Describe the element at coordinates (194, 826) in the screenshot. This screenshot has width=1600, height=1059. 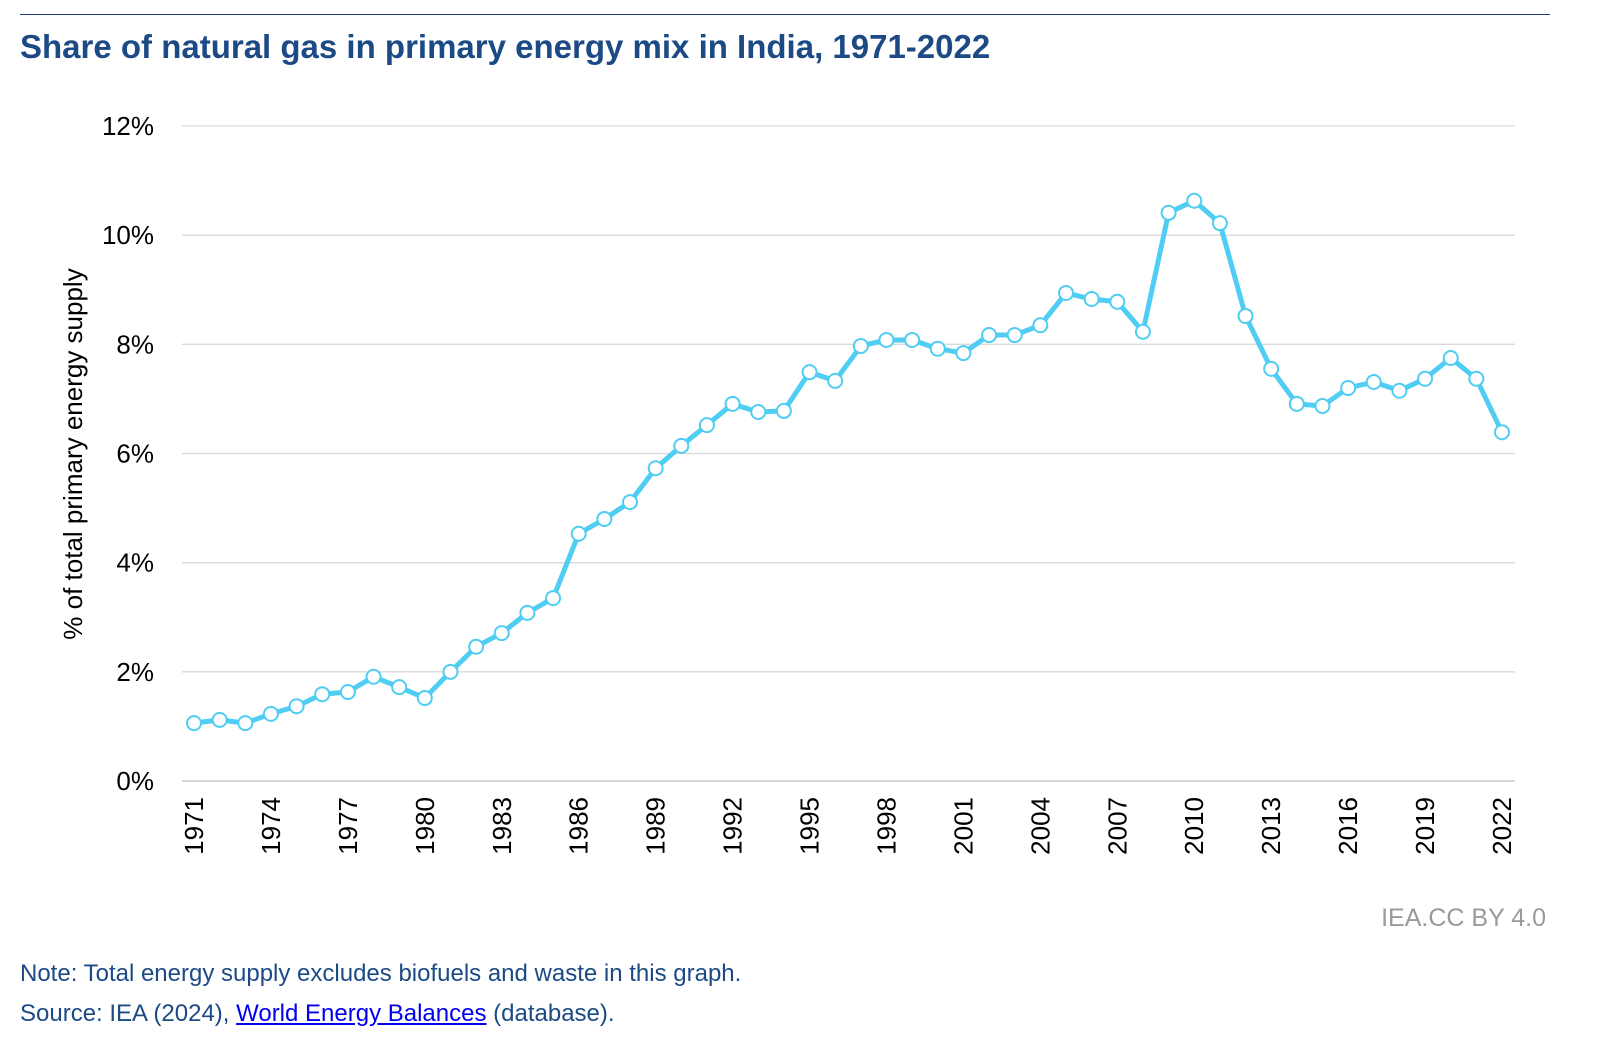
I see `x-tick-label: 1971` at that location.